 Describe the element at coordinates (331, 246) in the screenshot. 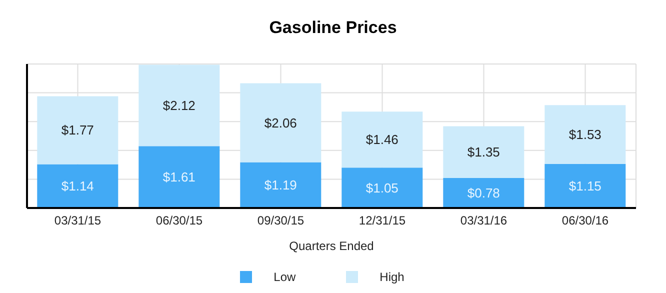

I see `x-axis-title: Quarters Ended` at that location.